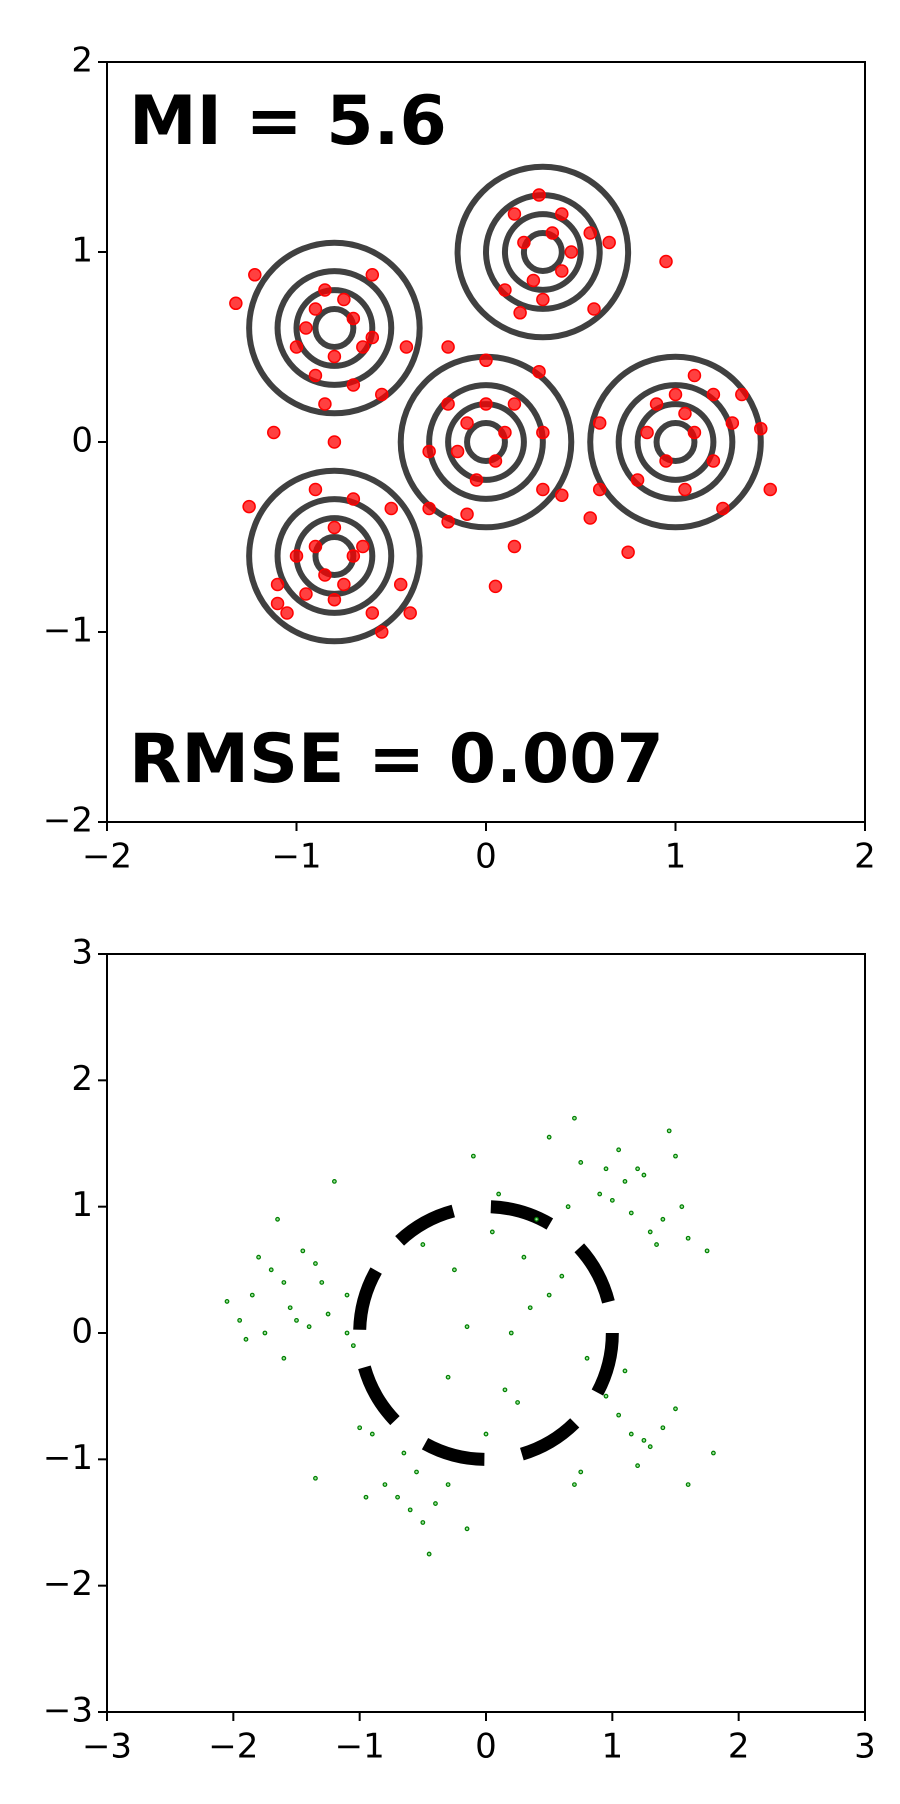 Image resolution: width=900 pixels, height=1804 pixels. What do you see at coordinates (107, 1747) in the screenshot?
I see `x-tick-label: −3` at bounding box center [107, 1747].